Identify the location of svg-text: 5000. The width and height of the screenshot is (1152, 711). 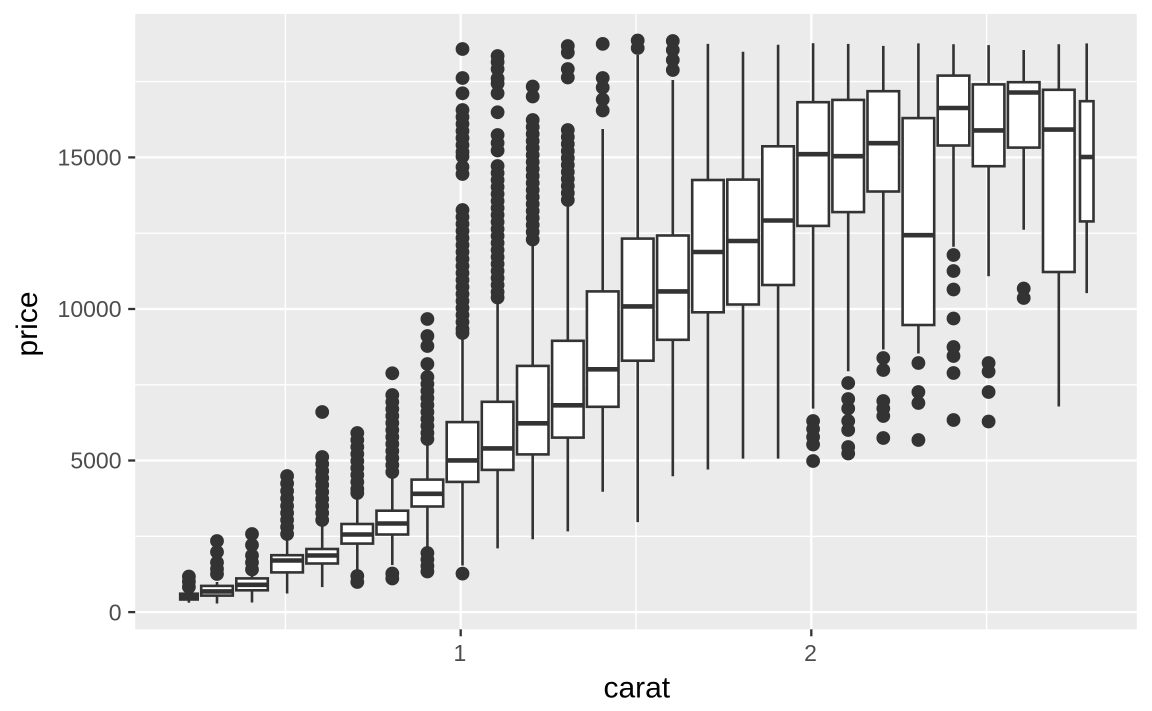
(95, 461).